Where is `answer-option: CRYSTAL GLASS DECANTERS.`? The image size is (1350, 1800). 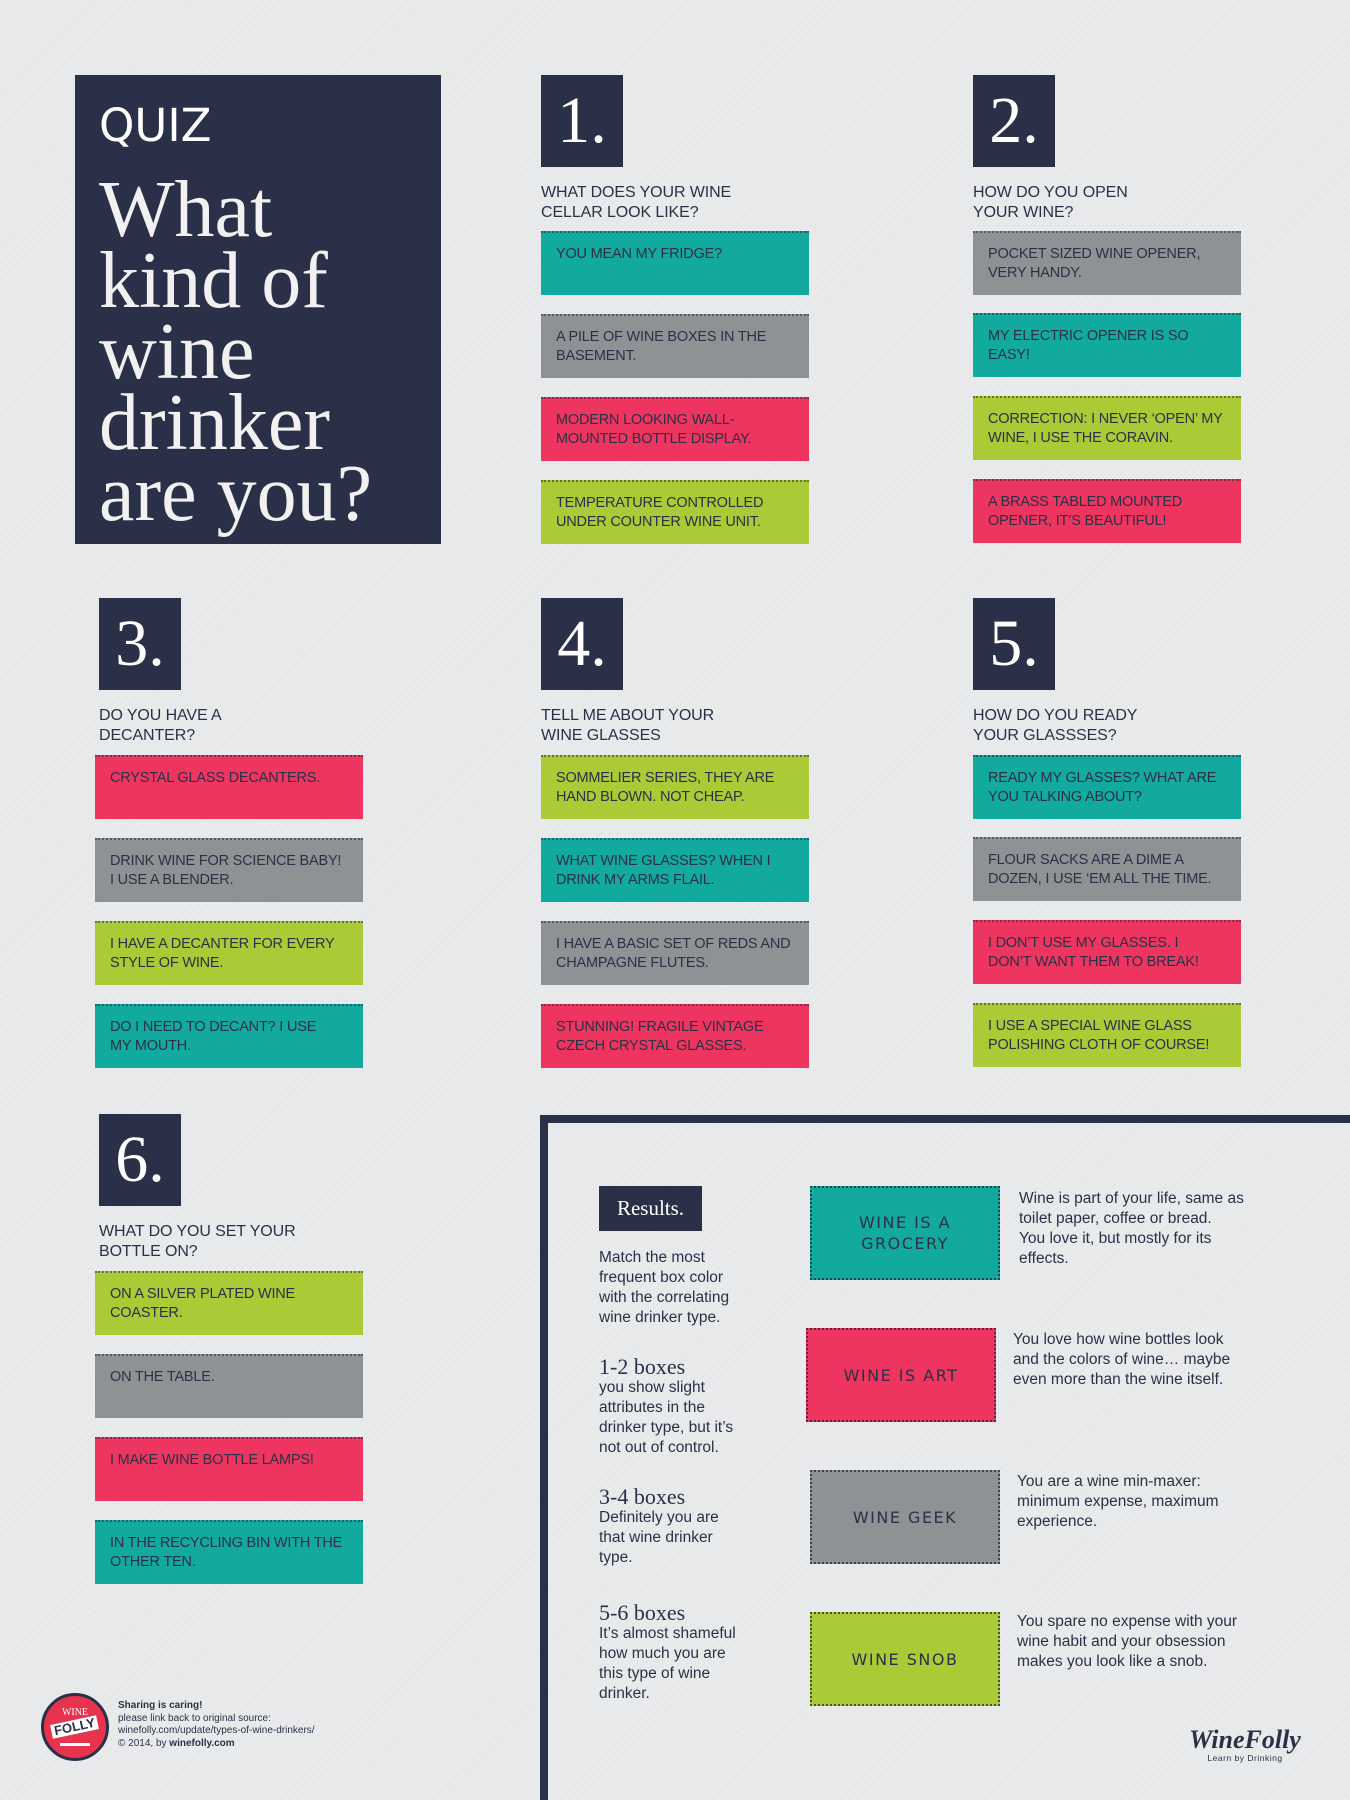
answer-option: CRYSTAL GLASS DECANTERS. is located at coordinates (229, 787).